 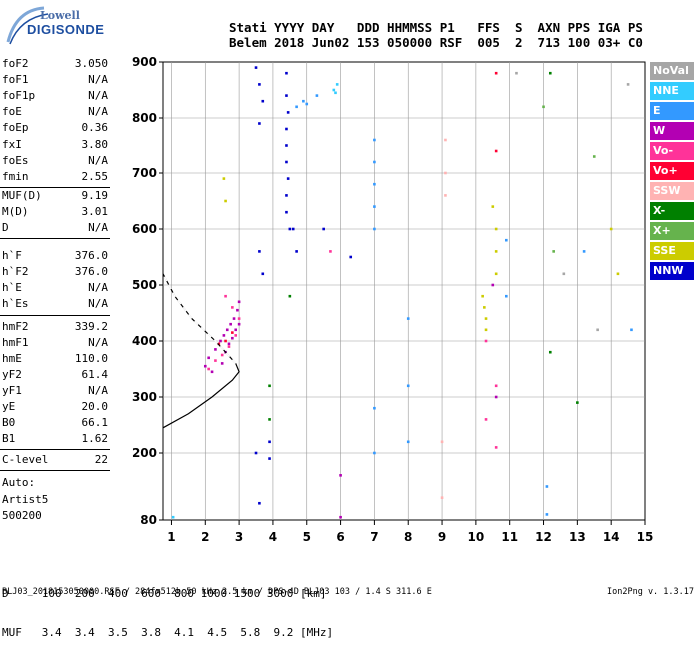 I want to click on x-tick-label: 6, so click(x=340, y=537).